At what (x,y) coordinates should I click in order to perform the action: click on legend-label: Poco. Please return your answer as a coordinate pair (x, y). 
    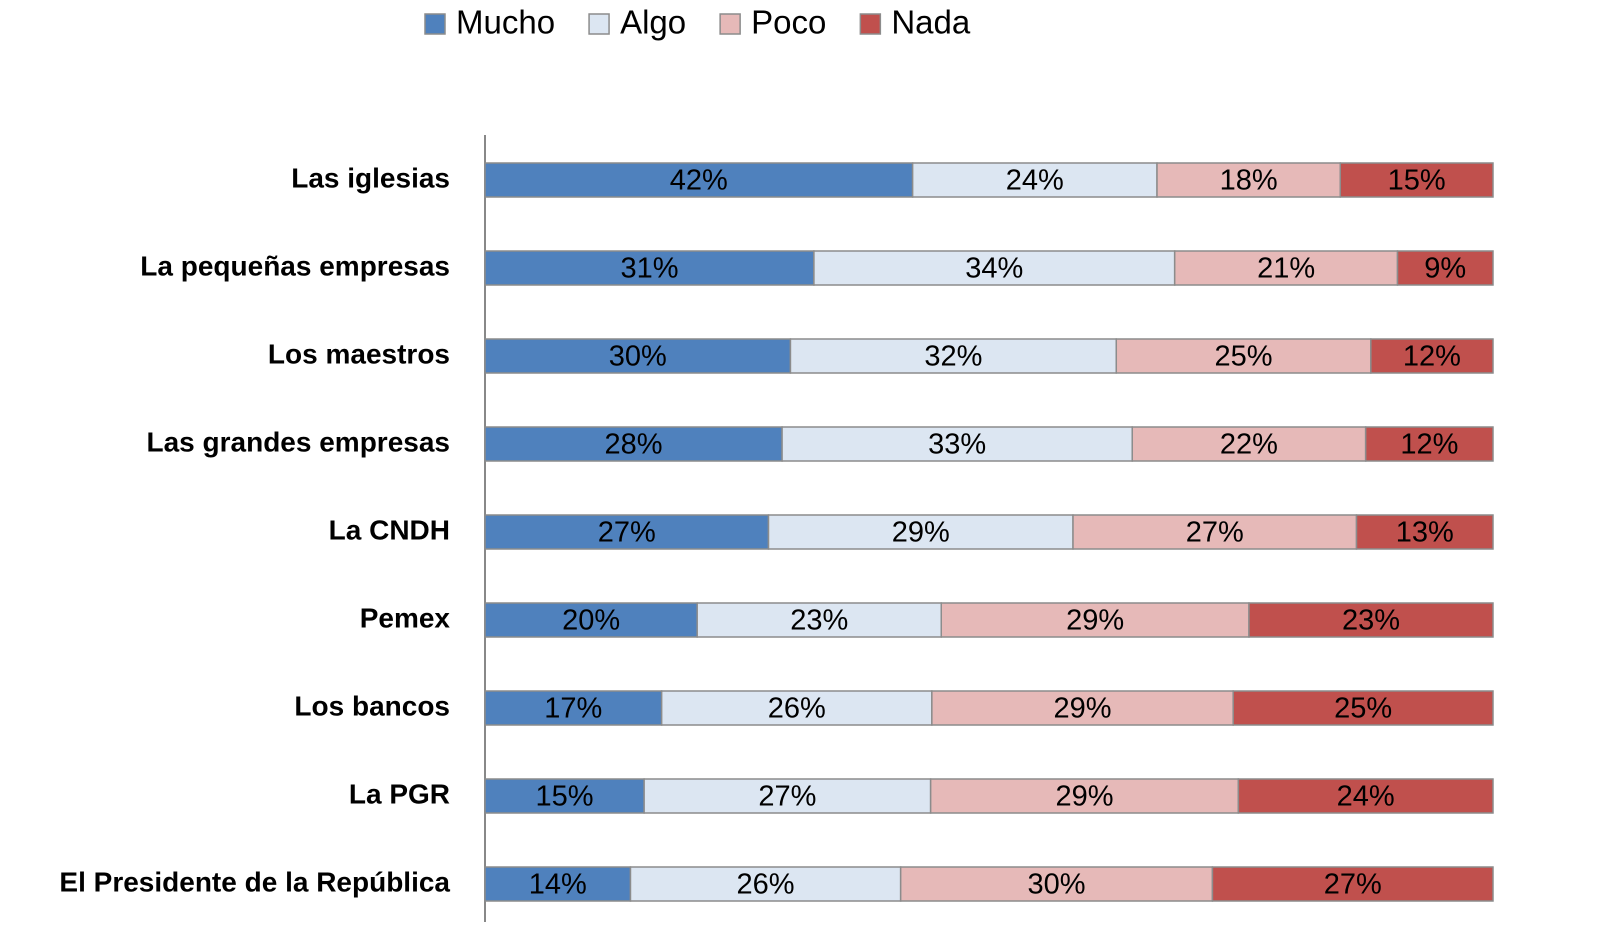
    Looking at the image, I should click on (788, 22).